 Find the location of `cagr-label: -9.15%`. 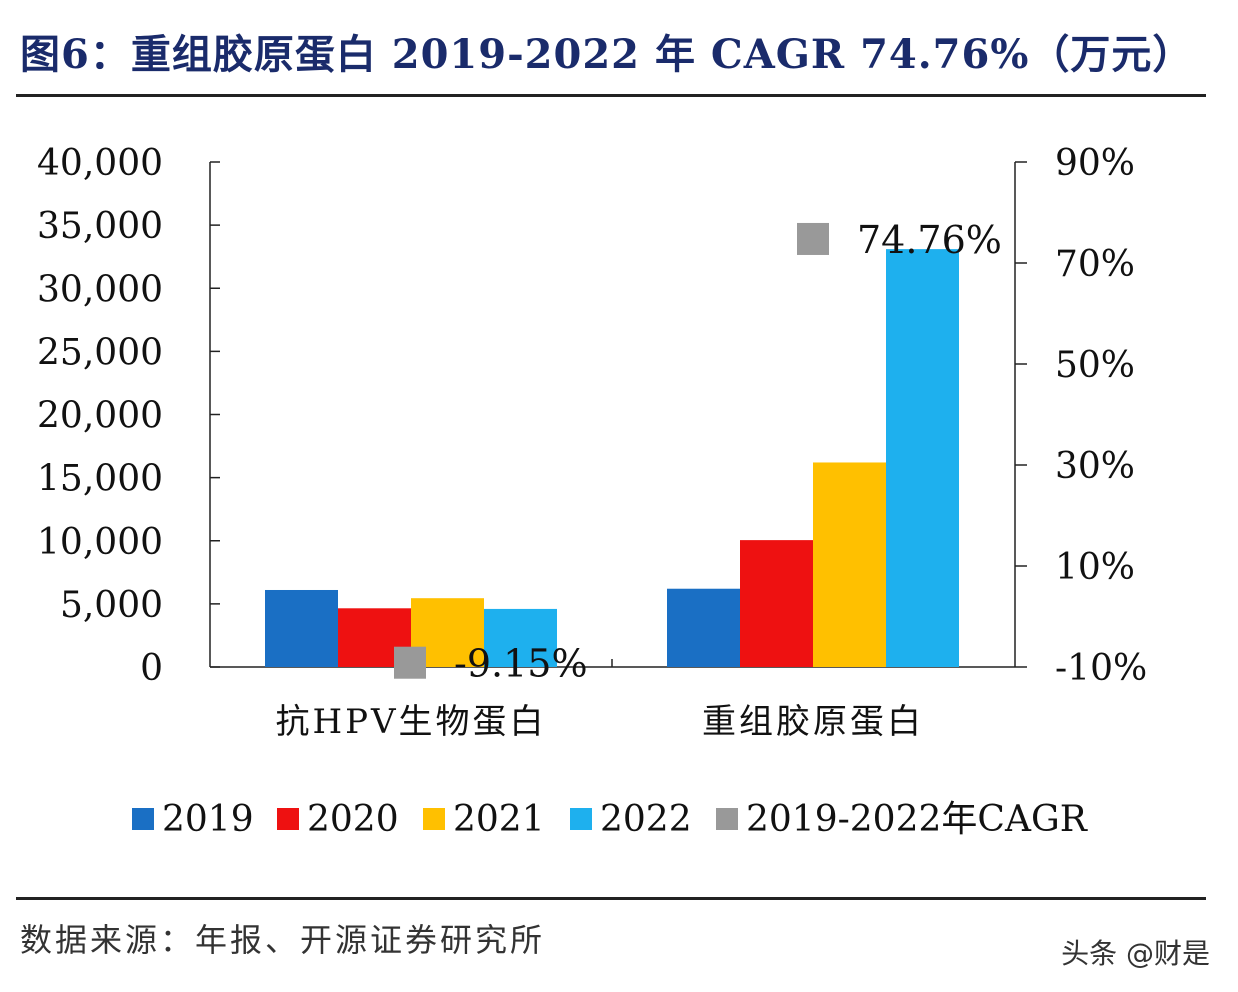

cagr-label: -9.15% is located at coordinates (521, 664).